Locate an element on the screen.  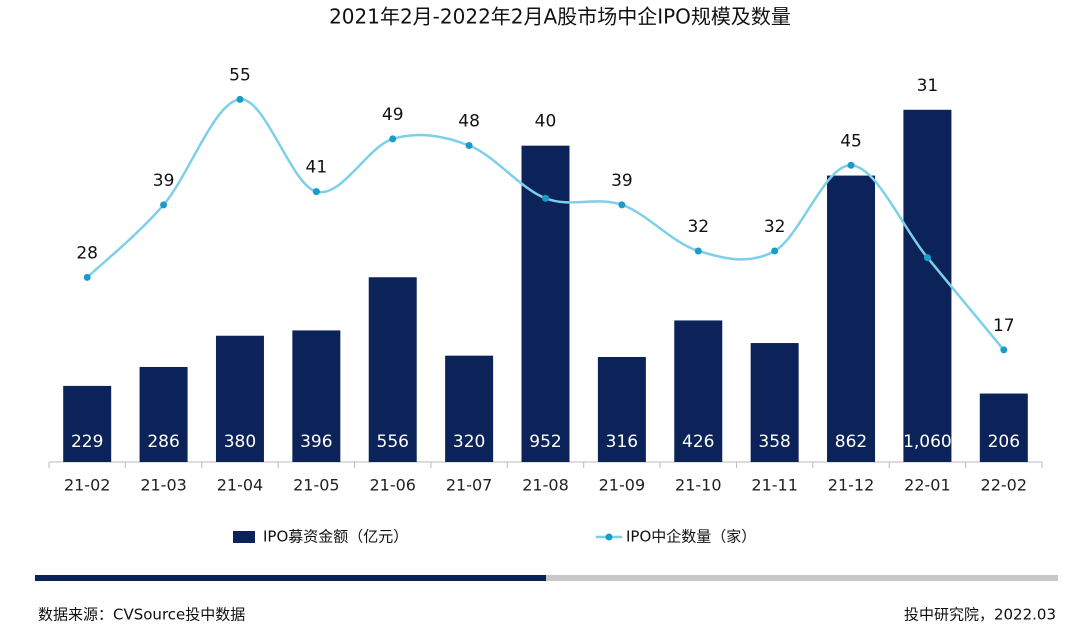
line-label: 17 is located at coordinates (1004, 326).